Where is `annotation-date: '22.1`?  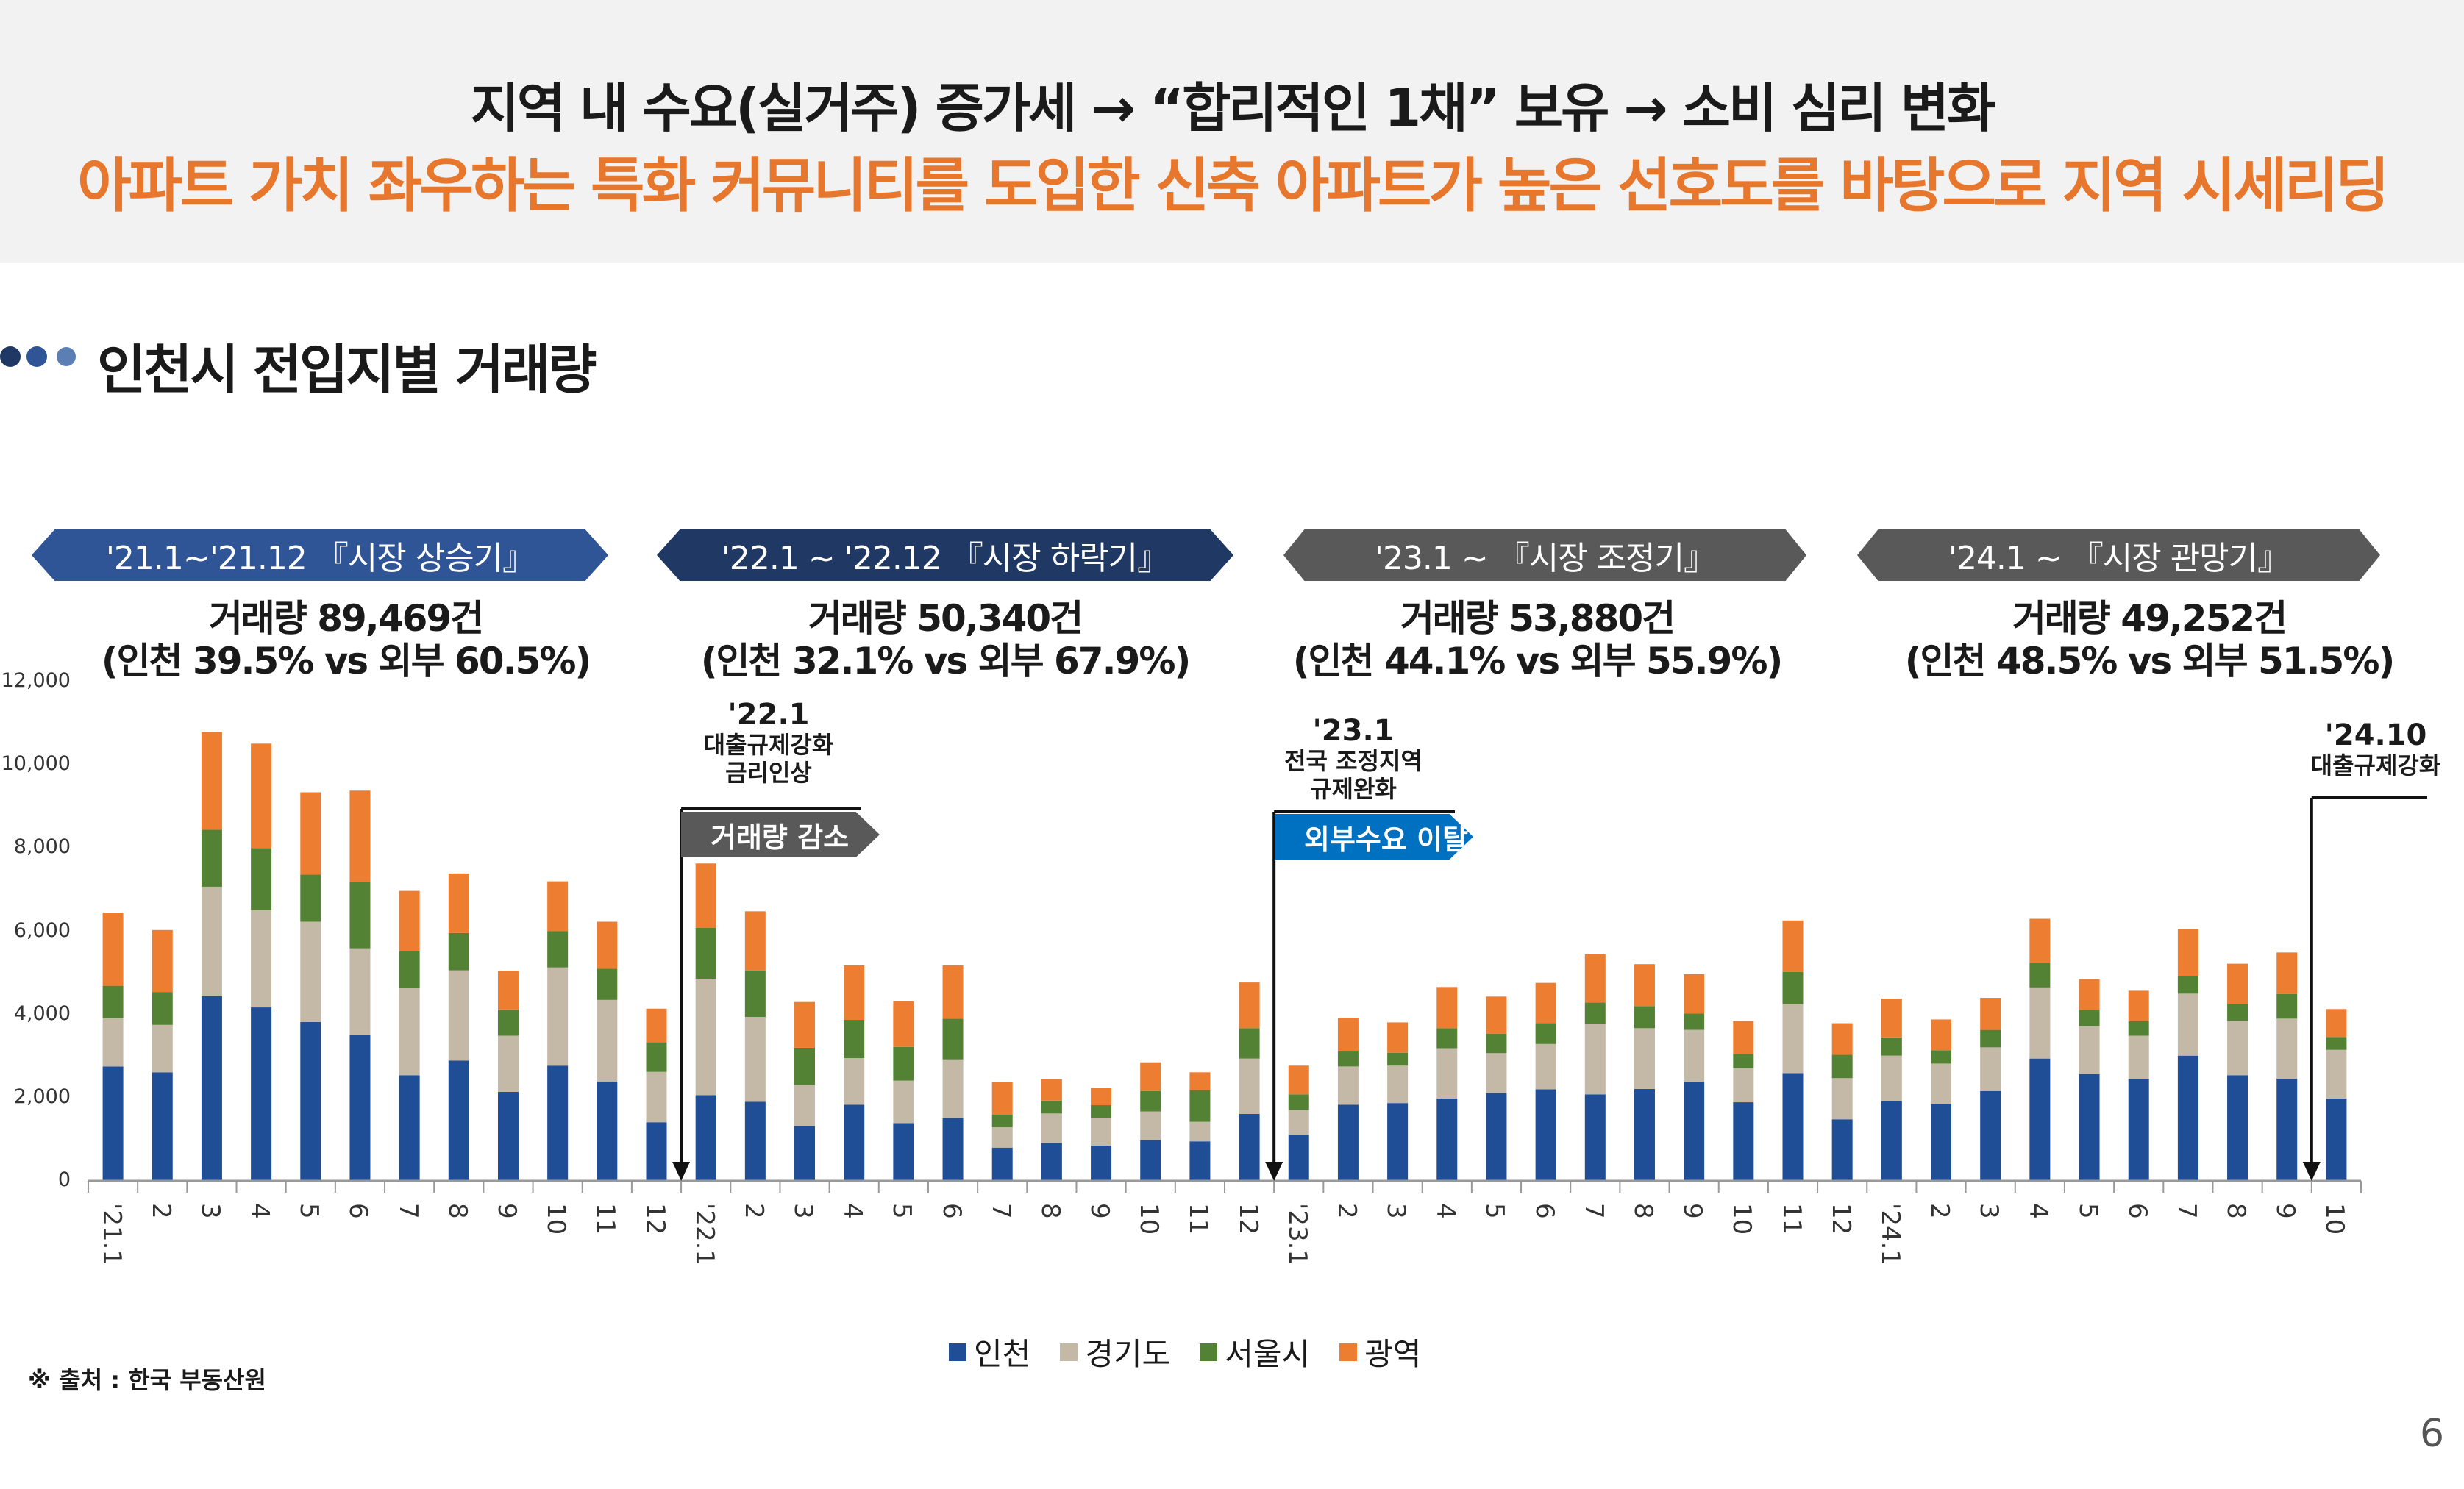 annotation-date: '22.1 is located at coordinates (768, 715).